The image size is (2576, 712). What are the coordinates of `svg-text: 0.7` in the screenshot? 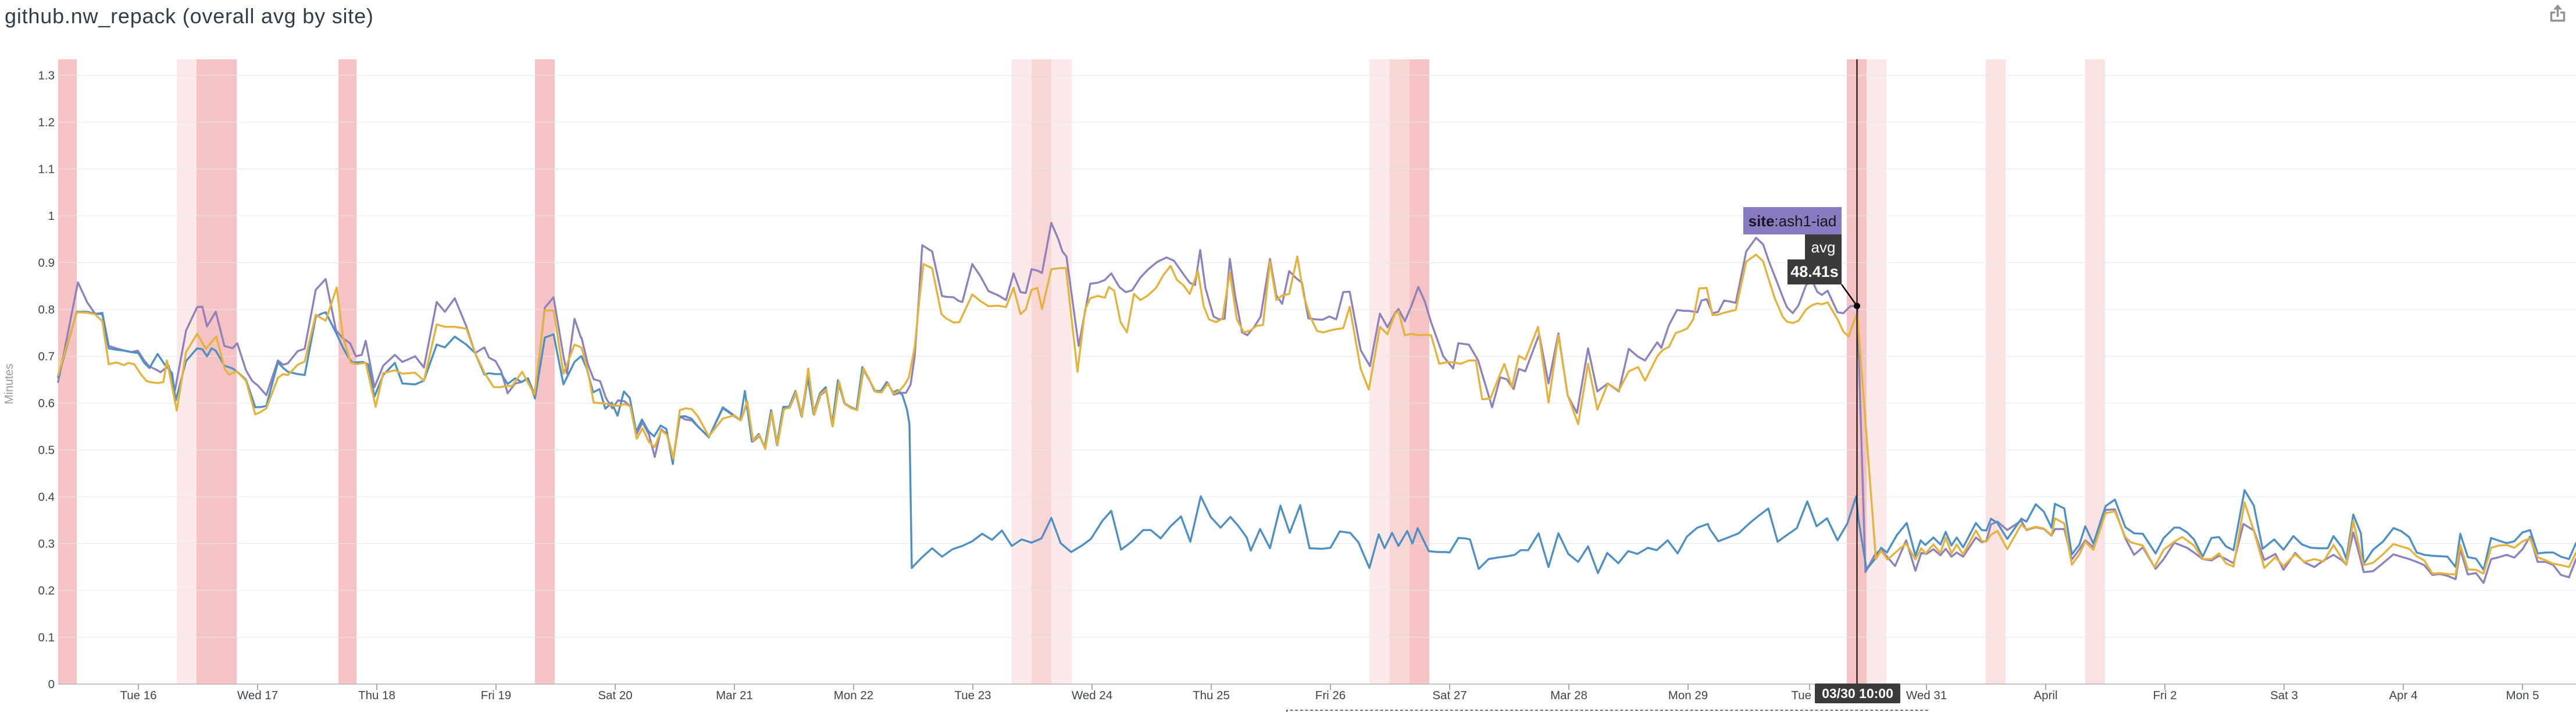 It's located at (47, 357).